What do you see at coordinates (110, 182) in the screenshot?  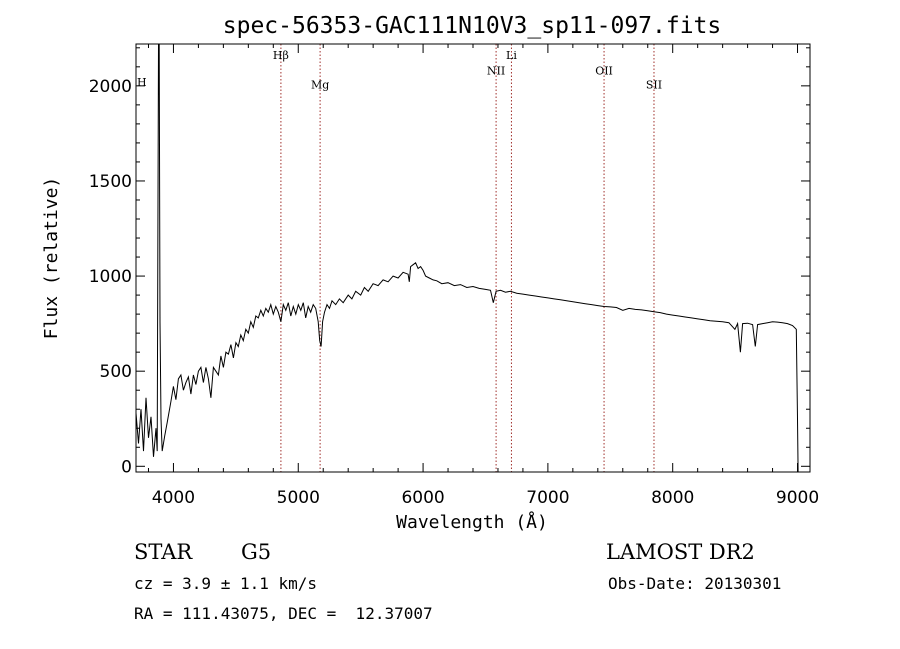 I see `y-tick-label: 1500` at bounding box center [110, 182].